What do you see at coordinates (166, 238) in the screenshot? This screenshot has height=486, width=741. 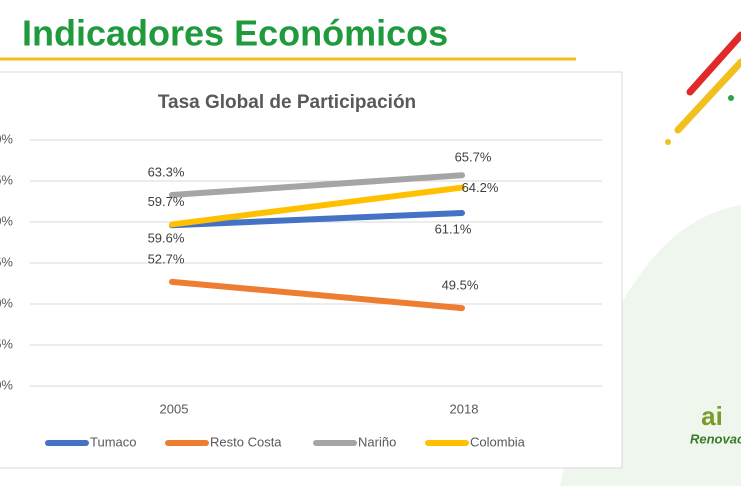 I see `data-label: 59.6%` at bounding box center [166, 238].